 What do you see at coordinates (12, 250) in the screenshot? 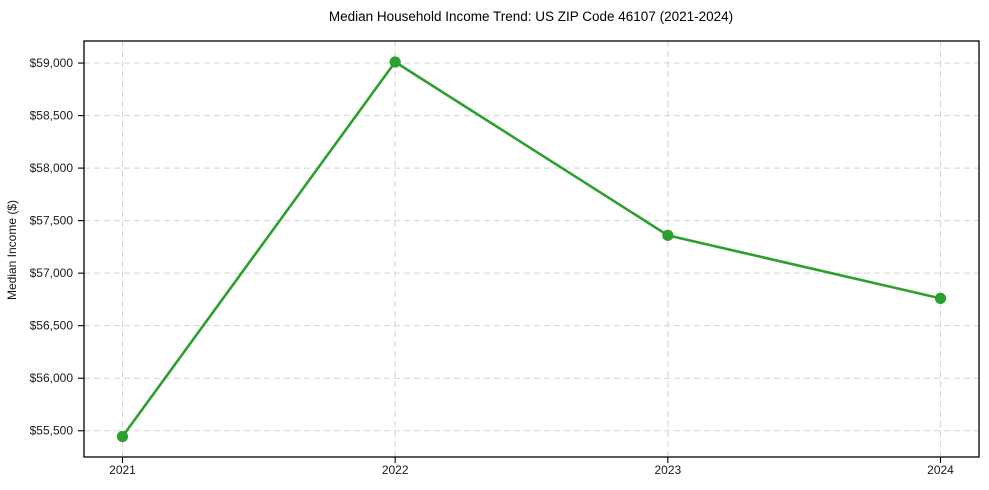
I see `y-axis-label: Median Income ($)` at bounding box center [12, 250].